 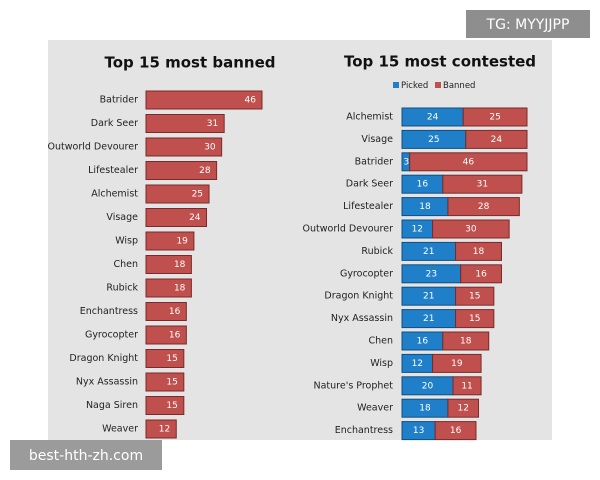 I want to click on watermark: TG: MYYJJPP, so click(x=528, y=25).